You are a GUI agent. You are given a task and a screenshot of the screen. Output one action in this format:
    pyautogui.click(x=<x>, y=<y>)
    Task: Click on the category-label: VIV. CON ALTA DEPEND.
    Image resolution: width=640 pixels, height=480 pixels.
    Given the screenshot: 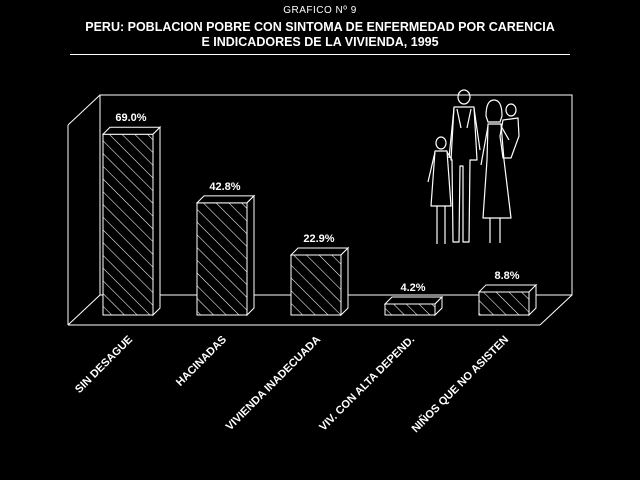 What is the action you would take?
    pyautogui.click(x=367, y=384)
    